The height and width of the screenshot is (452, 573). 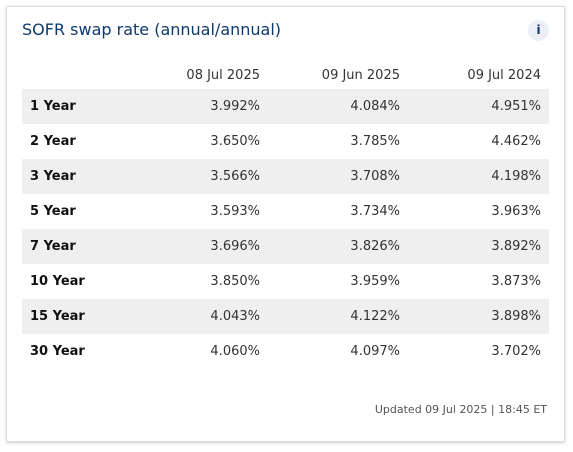 What do you see at coordinates (516, 106) in the screenshot?
I see `rate-value: 4.951%` at bounding box center [516, 106].